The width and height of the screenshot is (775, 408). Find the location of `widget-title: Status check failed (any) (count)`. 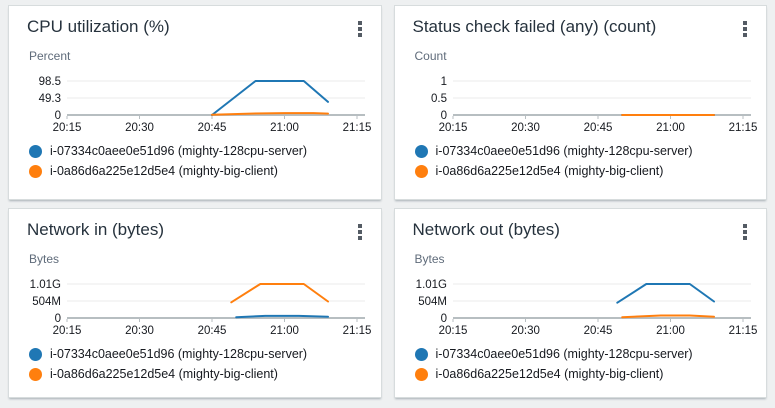

widget-title: Status check failed (any) (count) is located at coordinates (534, 26).